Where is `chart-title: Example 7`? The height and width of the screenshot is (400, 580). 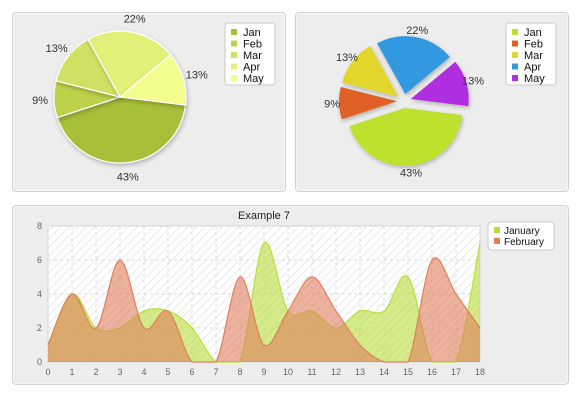
chart-title: Example 7 is located at coordinates (264, 216).